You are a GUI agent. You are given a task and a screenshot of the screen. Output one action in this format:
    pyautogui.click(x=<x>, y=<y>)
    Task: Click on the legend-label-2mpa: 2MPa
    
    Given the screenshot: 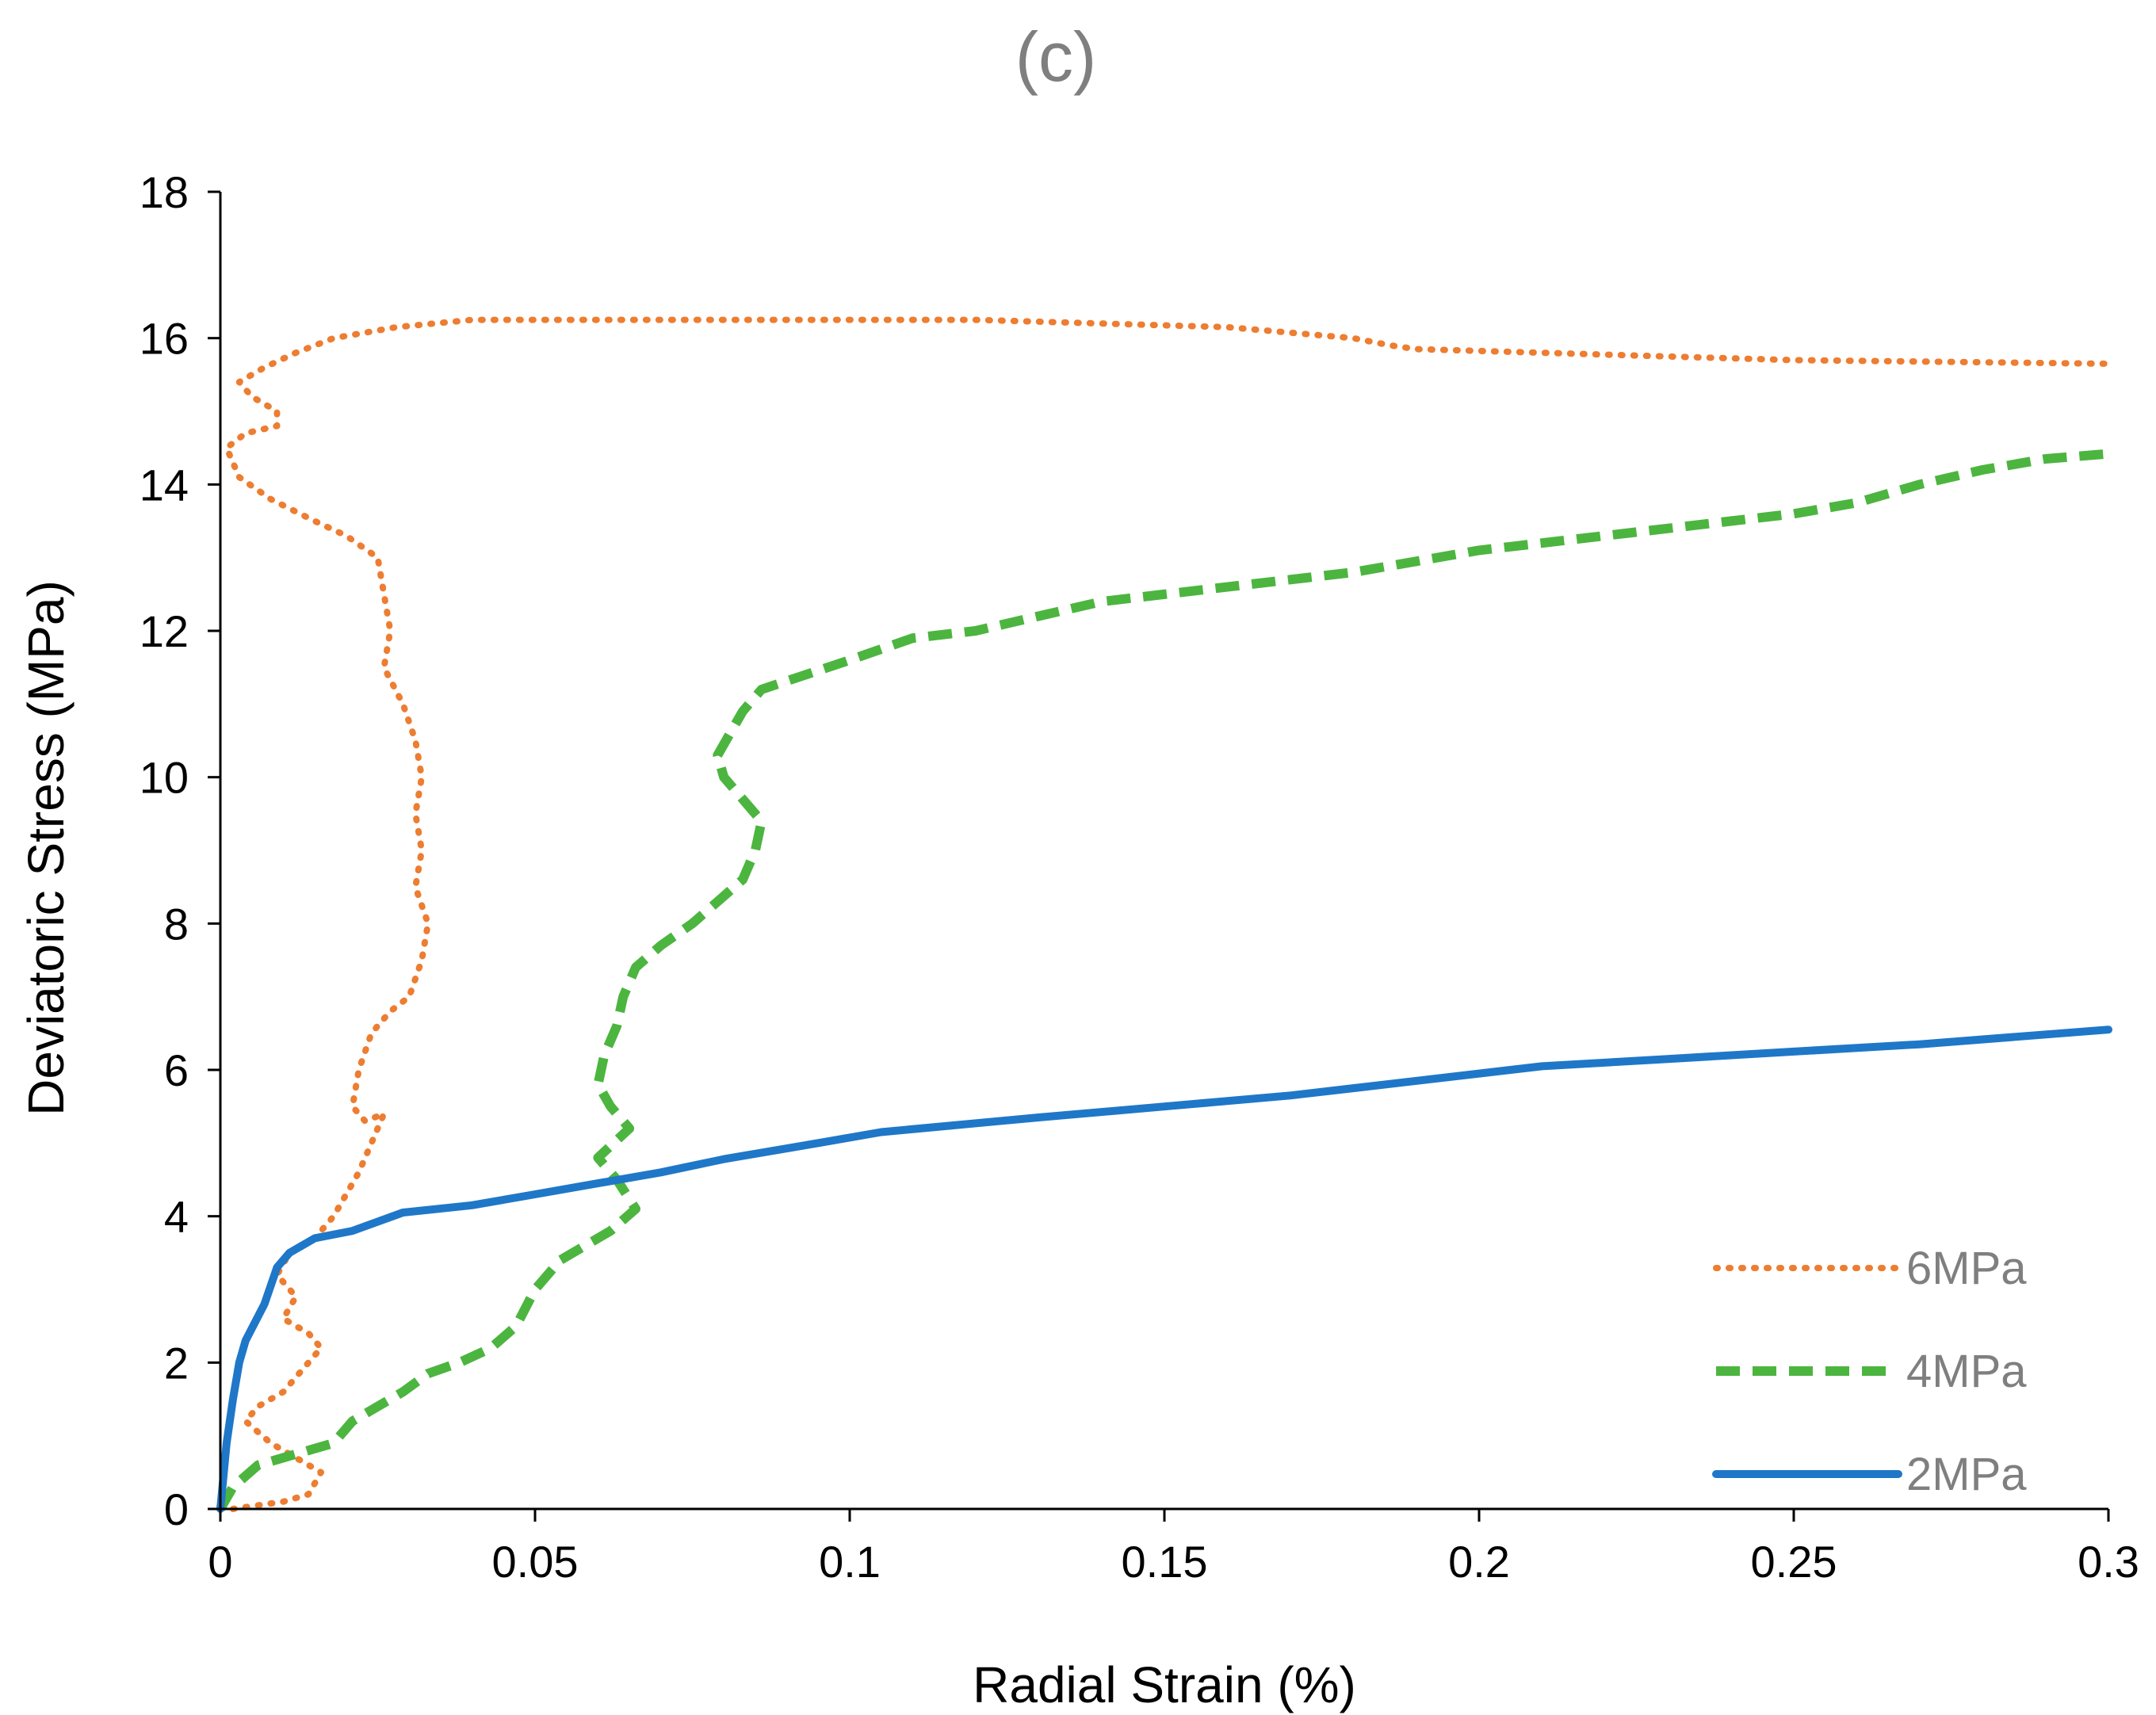 What is the action you would take?
    pyautogui.click(x=1966, y=1474)
    